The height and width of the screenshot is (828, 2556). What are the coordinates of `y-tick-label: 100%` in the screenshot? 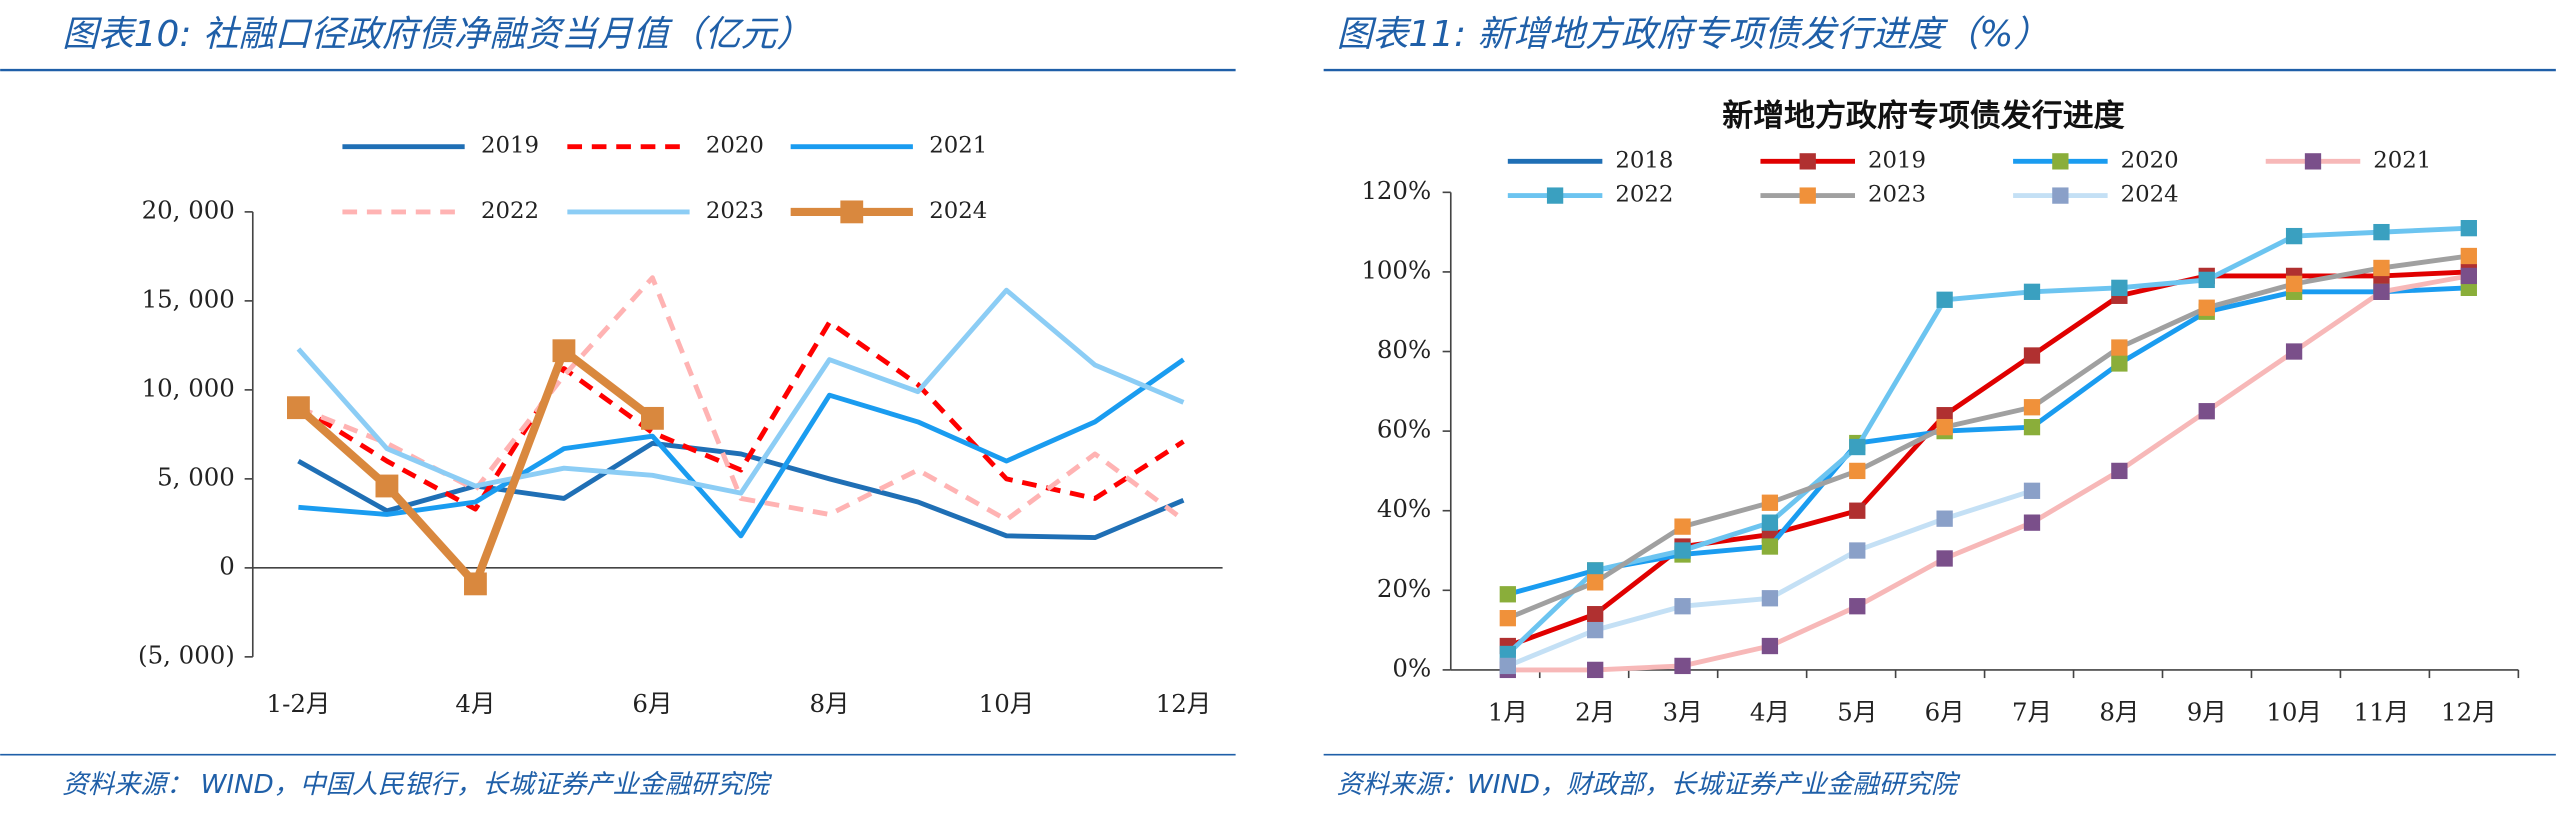 It's located at (1396, 269).